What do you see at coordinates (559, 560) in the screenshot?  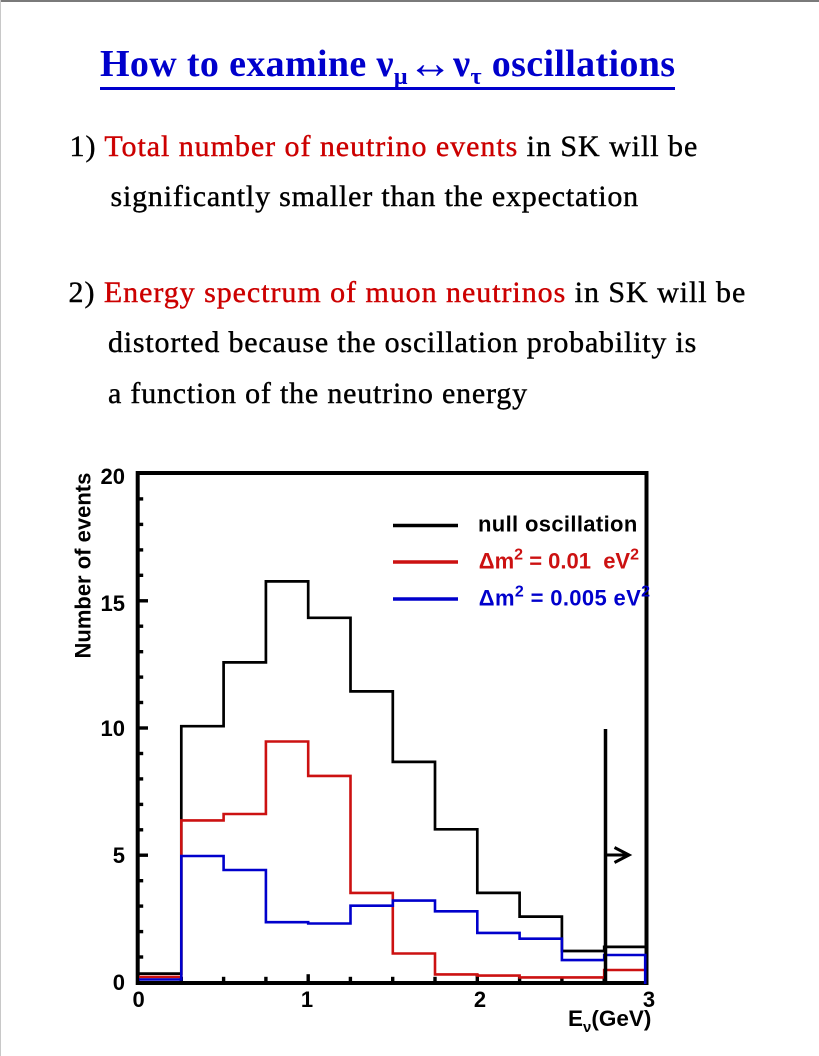 I see `svg-text: Δm2 = 0.01 eV2` at bounding box center [559, 560].